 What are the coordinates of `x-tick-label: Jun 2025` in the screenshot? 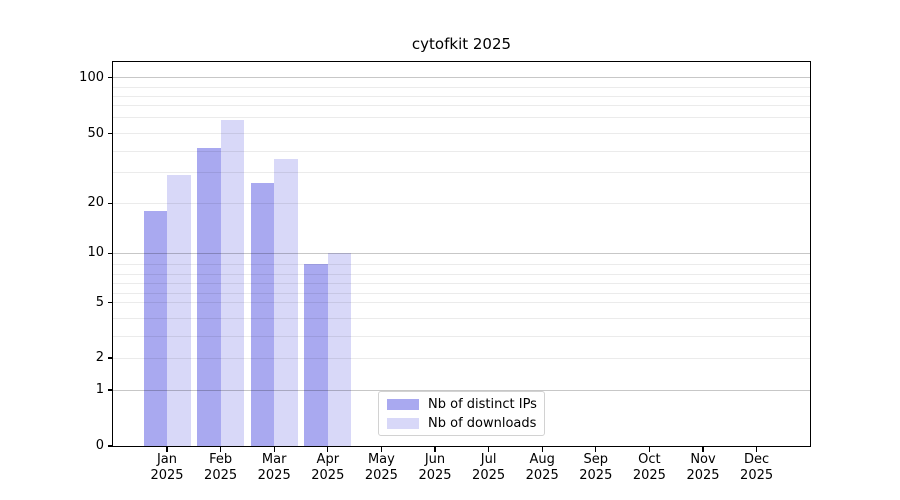 It's located at (435, 467).